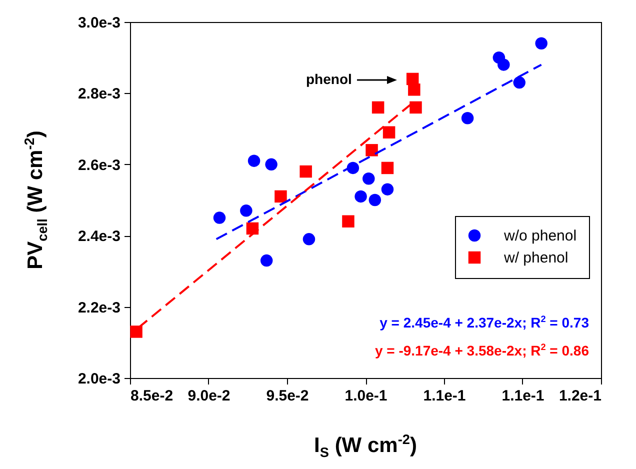 The width and height of the screenshot is (636, 469). What do you see at coordinates (535, 258) in the screenshot?
I see `legend-label: w/ phenol` at bounding box center [535, 258].